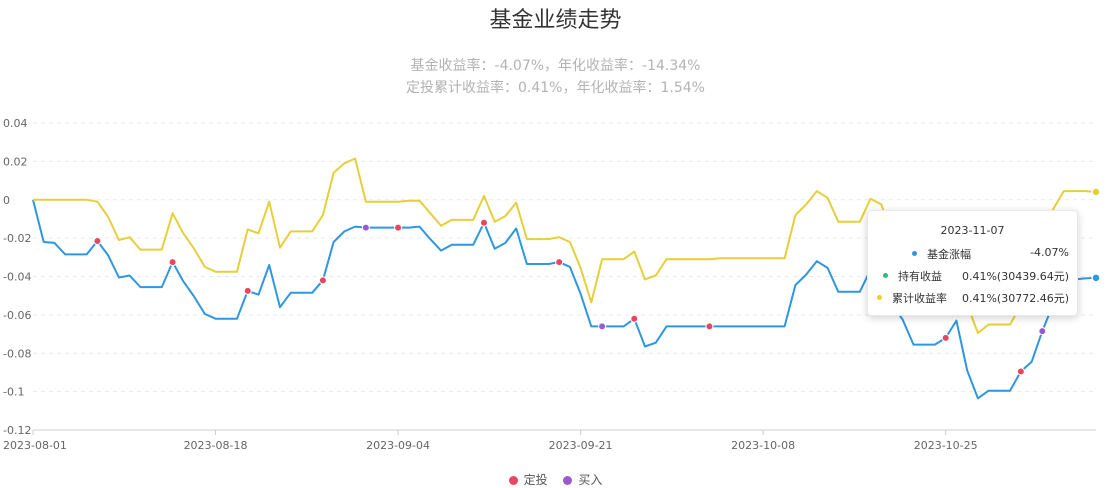 This screenshot has width=1111, height=488. What do you see at coordinates (15, 123) in the screenshot?
I see `y-tick-label: 0.04` at bounding box center [15, 123].